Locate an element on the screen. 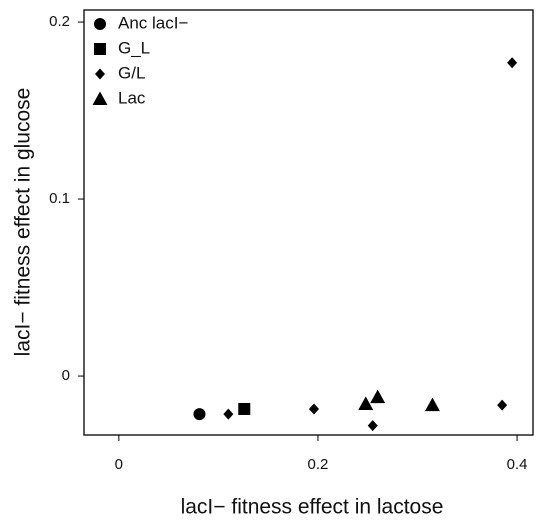 The height and width of the screenshot is (528, 536). x-tick-label: 0.2 is located at coordinates (318, 464).